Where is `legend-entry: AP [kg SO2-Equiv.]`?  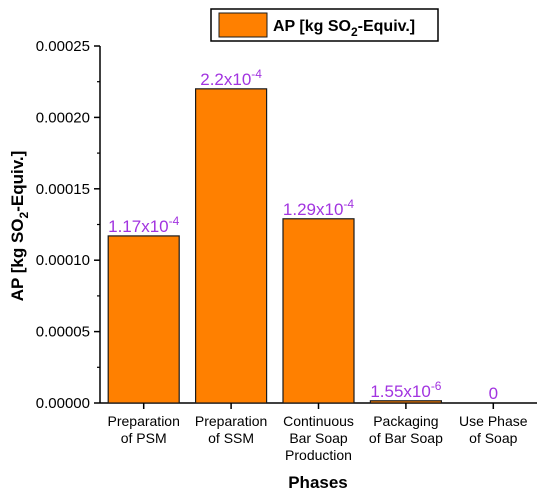
legend-entry: AP [kg SO2-Equiv.] is located at coordinates (344, 28).